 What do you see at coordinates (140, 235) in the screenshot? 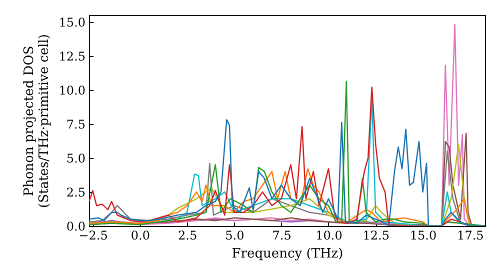
I see `x-tick-label: 0.0` at bounding box center [140, 235].